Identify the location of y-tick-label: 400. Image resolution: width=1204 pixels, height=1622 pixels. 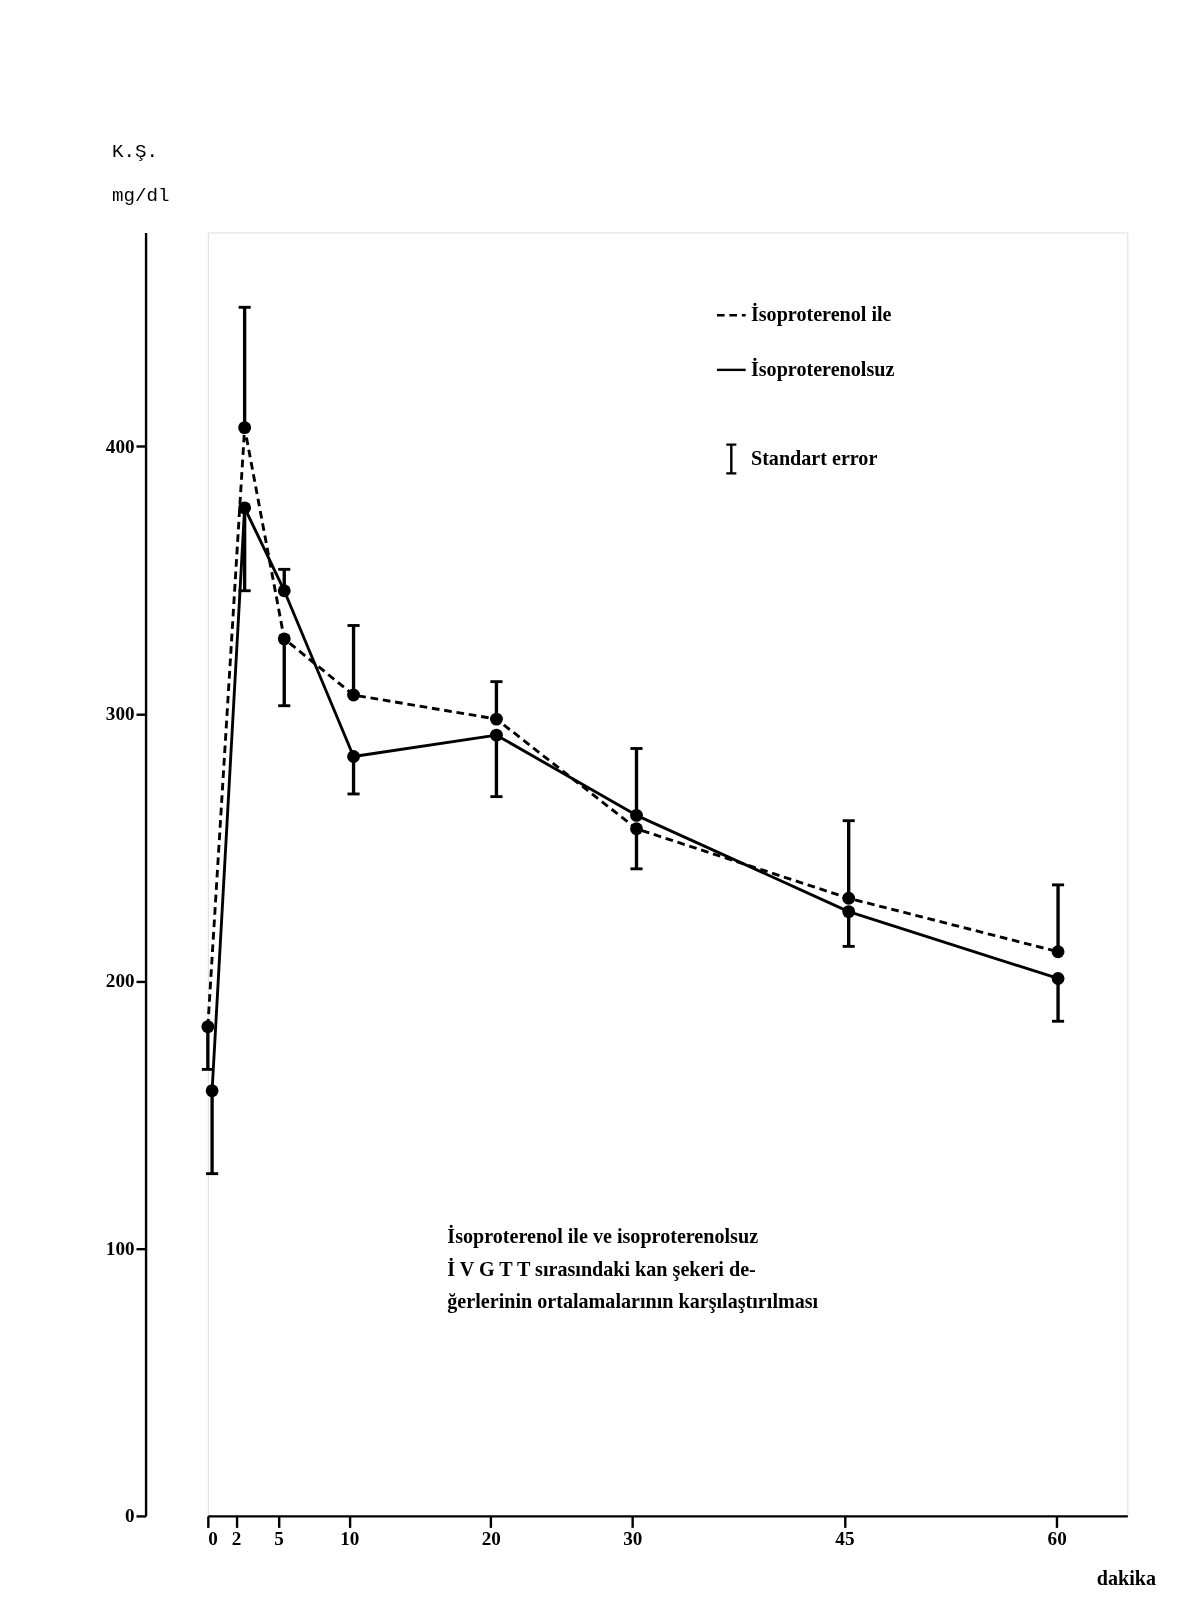
(120, 446).